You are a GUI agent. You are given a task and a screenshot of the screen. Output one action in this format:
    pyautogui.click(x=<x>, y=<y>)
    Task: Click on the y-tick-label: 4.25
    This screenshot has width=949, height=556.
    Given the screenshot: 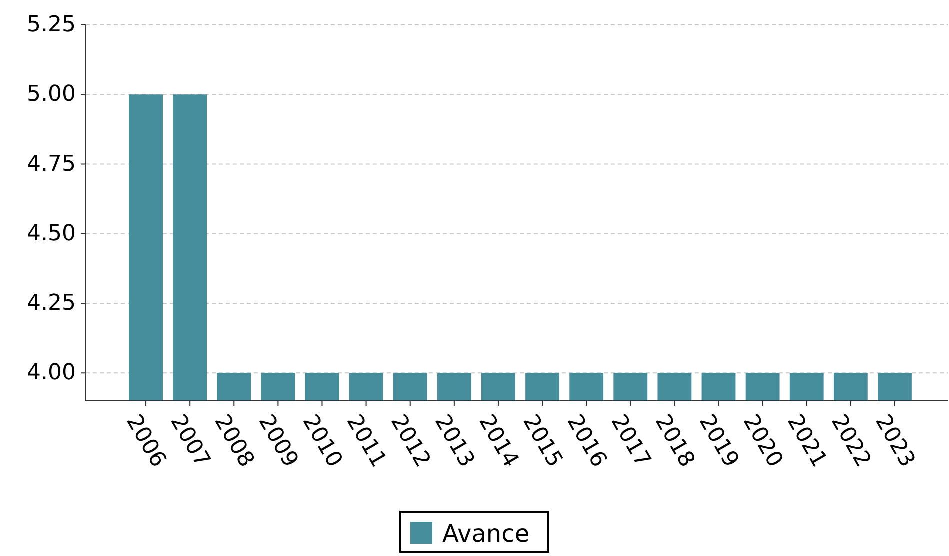 What is the action you would take?
    pyautogui.click(x=51, y=303)
    